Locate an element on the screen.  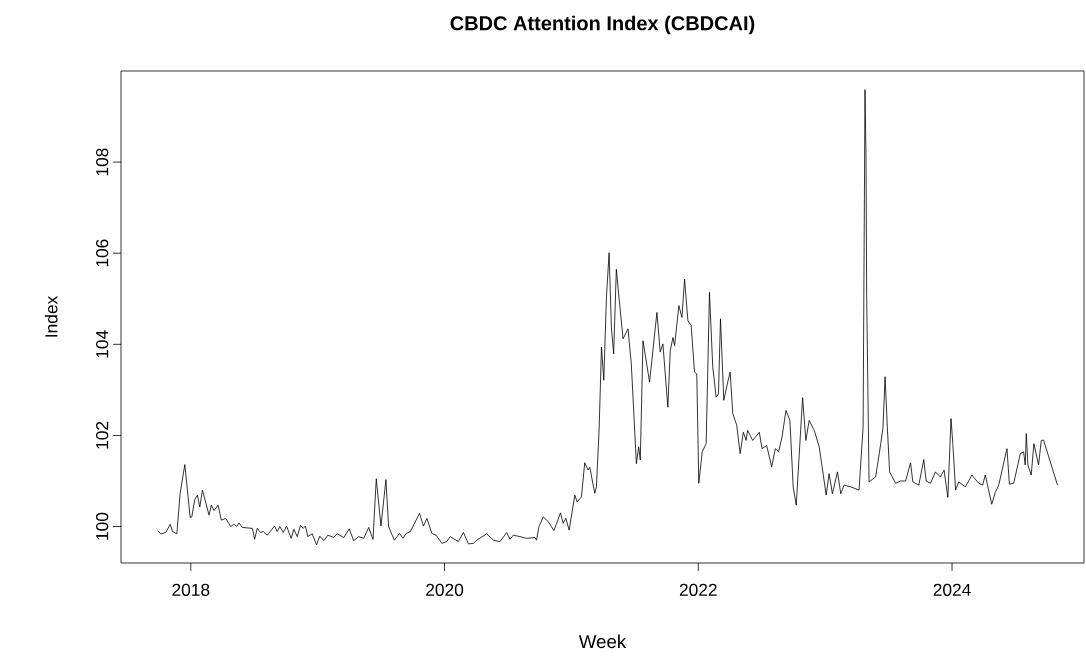
x-tick-label: 2020 is located at coordinates (445, 589).